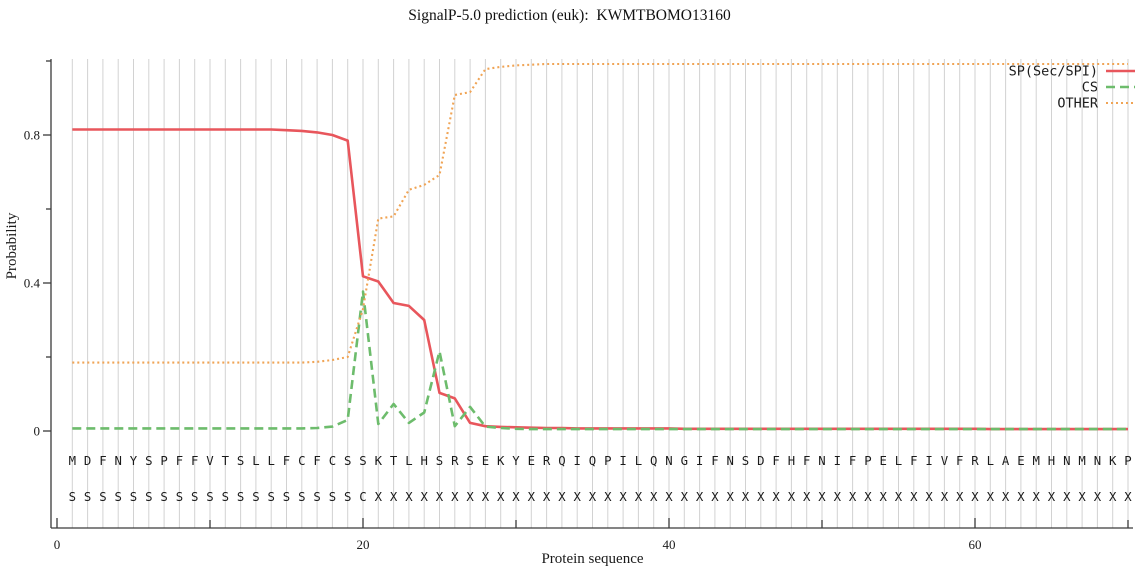 This screenshot has width=1139, height=572. I want to click on legend-label: SP(Sec/SPI), so click(1053, 72).